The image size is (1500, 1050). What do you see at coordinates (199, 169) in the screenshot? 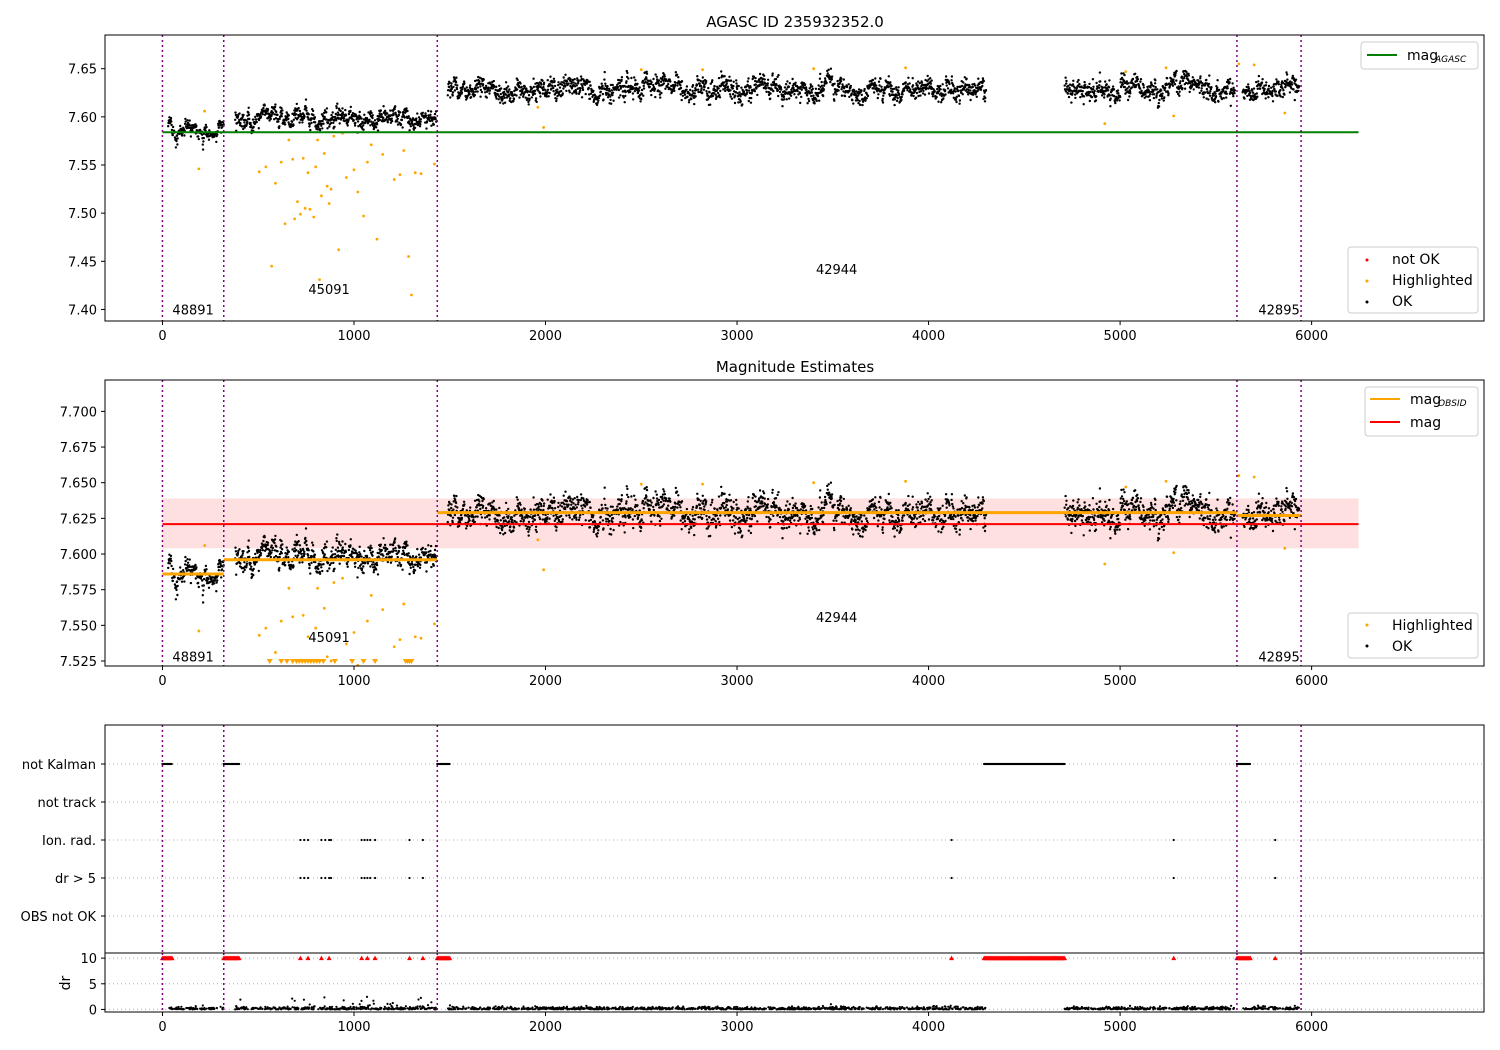
I see `highlighted-point` at bounding box center [199, 169].